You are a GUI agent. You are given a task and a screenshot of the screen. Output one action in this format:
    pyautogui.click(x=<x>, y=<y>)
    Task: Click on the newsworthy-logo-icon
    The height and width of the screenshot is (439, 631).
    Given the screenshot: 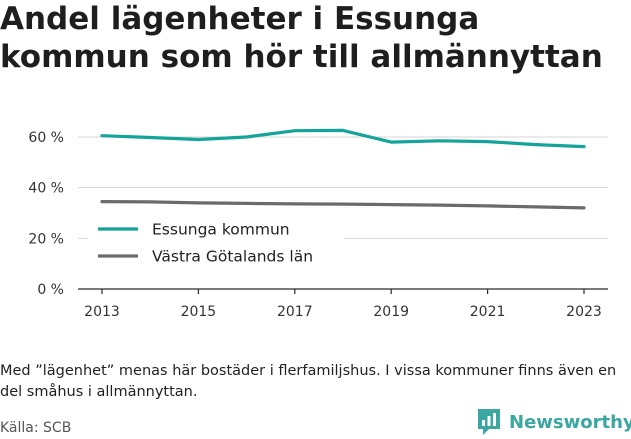 What is the action you would take?
    pyautogui.click(x=489, y=422)
    